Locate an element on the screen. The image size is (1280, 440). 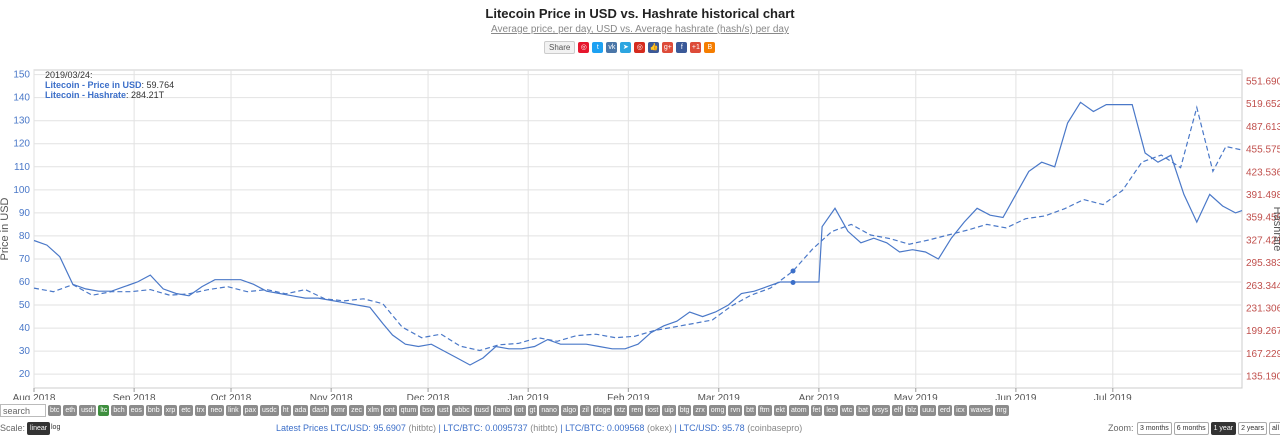
tooltip-date: 2019/03/24: is located at coordinates (69, 75).